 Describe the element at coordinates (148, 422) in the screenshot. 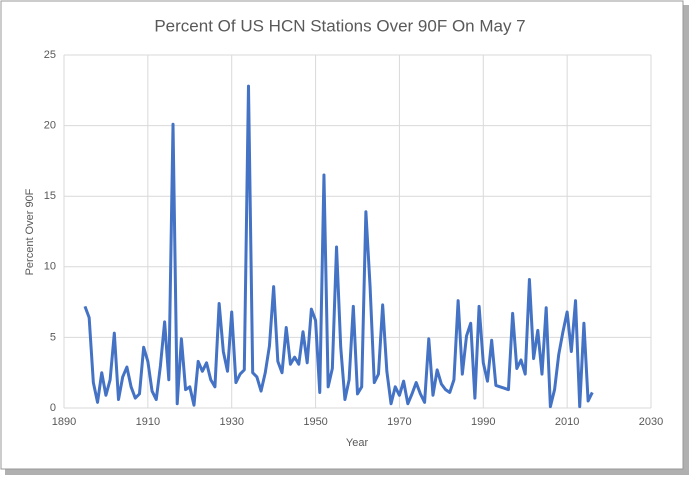

I see `x-tick-label: 1910` at that location.